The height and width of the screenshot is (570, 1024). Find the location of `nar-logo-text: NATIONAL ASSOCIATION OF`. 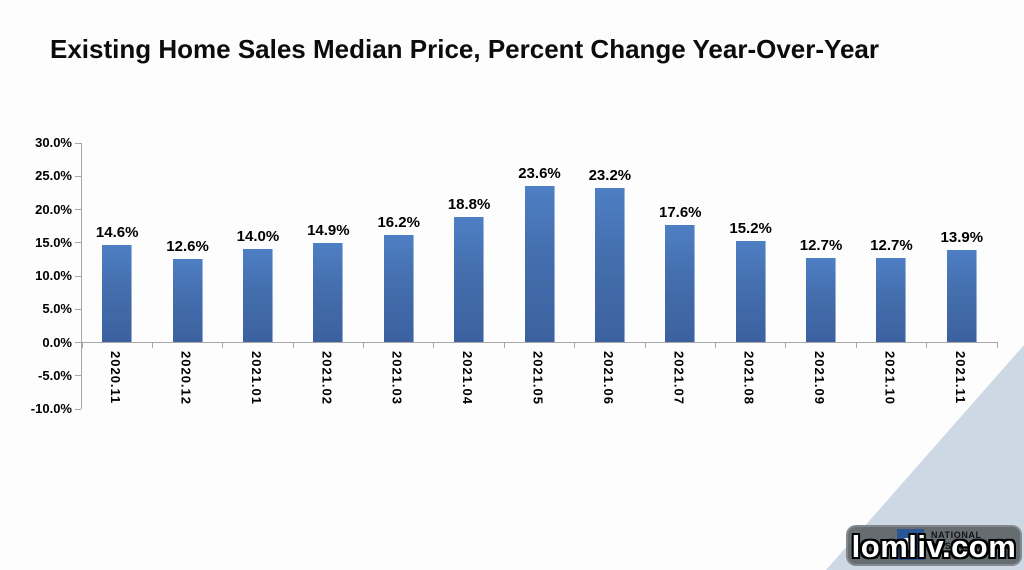

nar-logo-text: NATIONAL ASSOCIATION OF is located at coordinates (973, 544).